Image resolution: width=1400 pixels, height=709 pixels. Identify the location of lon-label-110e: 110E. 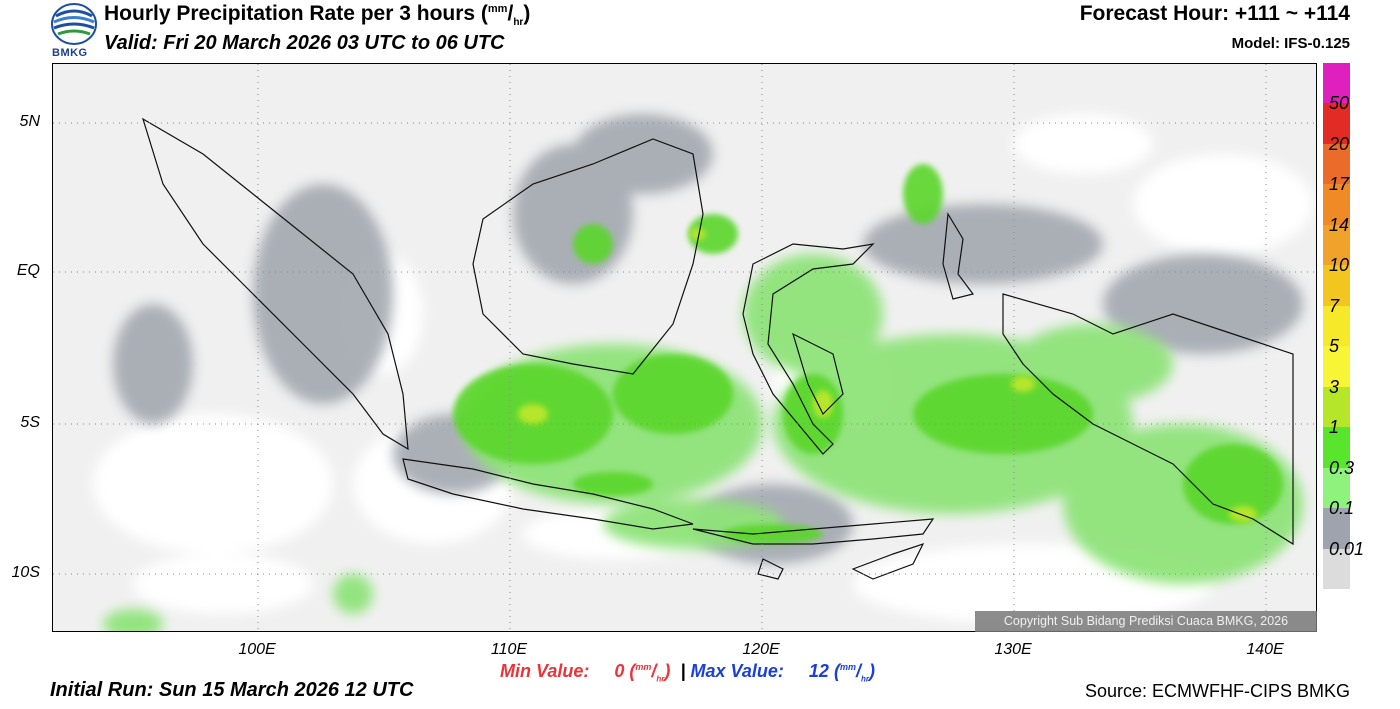
(509, 649).